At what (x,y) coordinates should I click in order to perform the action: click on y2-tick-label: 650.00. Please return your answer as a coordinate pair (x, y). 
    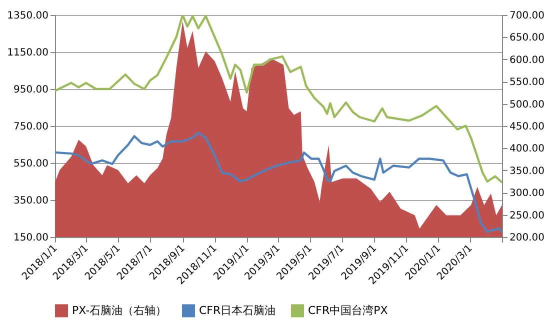
    Looking at the image, I should click on (527, 38).